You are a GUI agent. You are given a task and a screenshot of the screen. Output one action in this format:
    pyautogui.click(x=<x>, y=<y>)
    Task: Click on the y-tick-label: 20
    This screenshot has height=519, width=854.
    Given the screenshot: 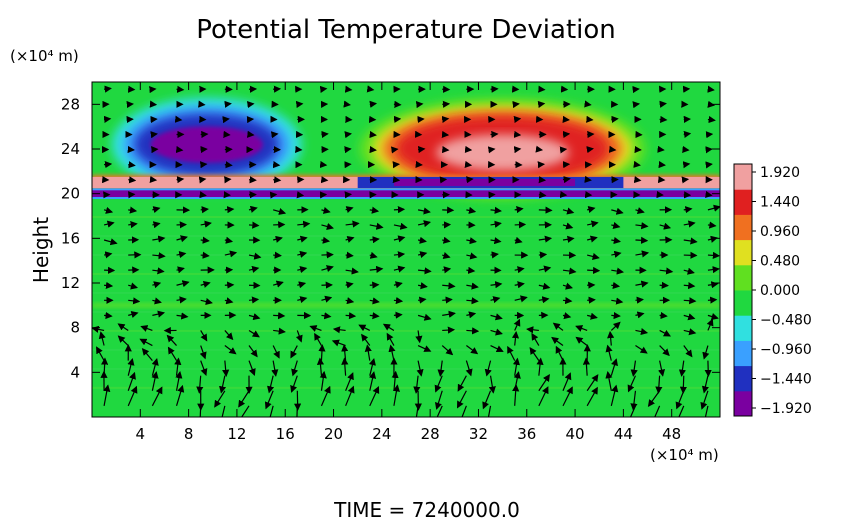 What is the action you would take?
    pyautogui.click(x=70, y=194)
    